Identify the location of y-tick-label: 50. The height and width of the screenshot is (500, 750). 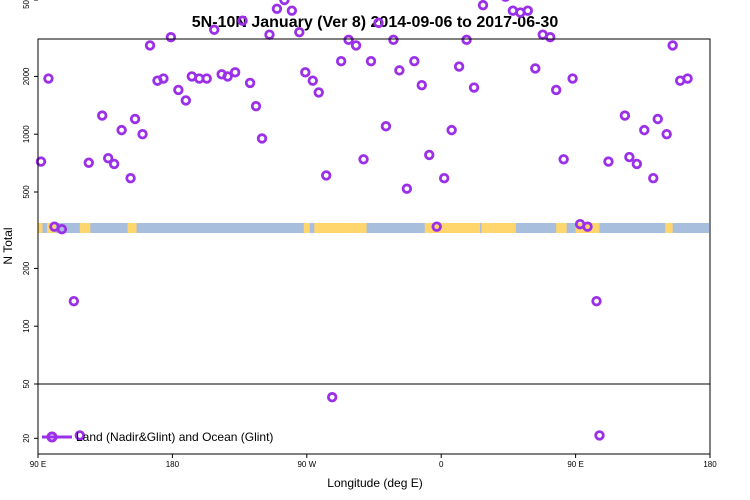
(26, 383).